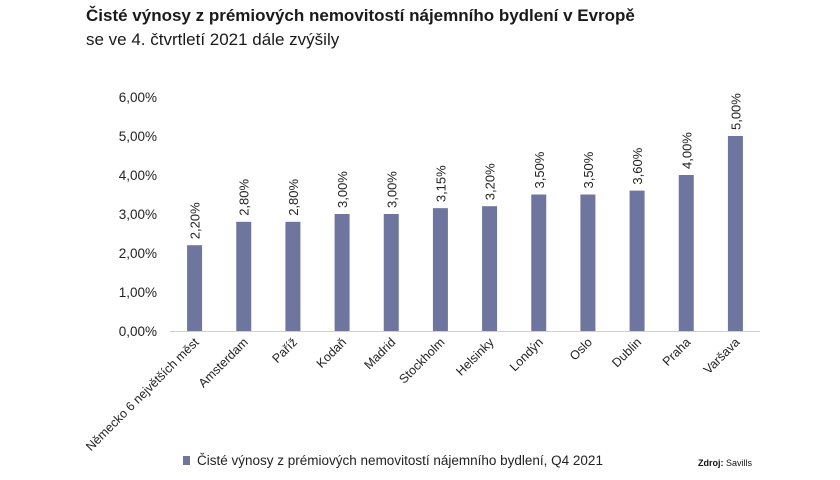 The height and width of the screenshot is (480, 840). Describe the element at coordinates (213, 39) in the screenshot. I see `chart-subtitle: se ve 4. čtvrtletí 2021 dále zvýšily` at that location.